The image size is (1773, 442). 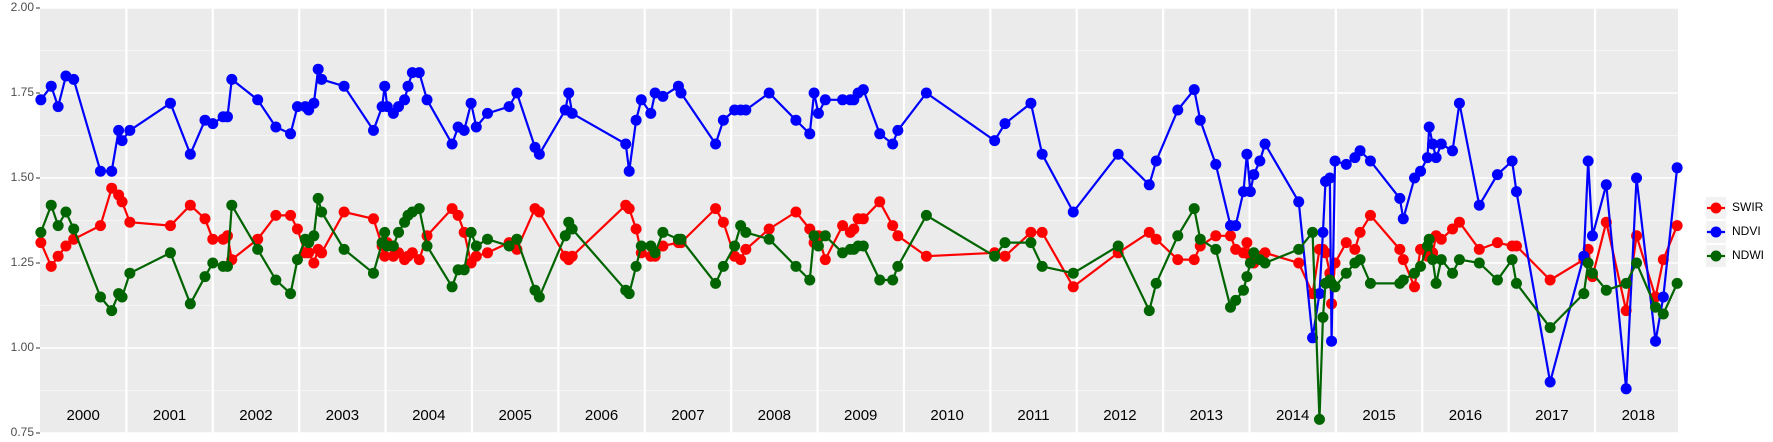 I want to click on year-label: 2006, so click(x=601, y=415).